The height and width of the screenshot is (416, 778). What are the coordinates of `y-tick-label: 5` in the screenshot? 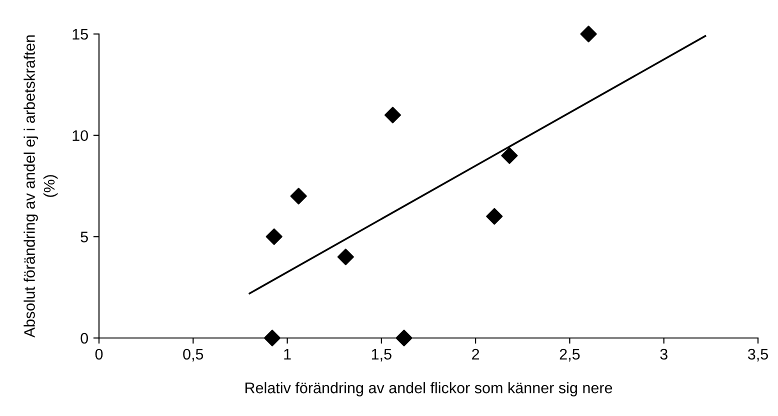 It's located at (84, 237).